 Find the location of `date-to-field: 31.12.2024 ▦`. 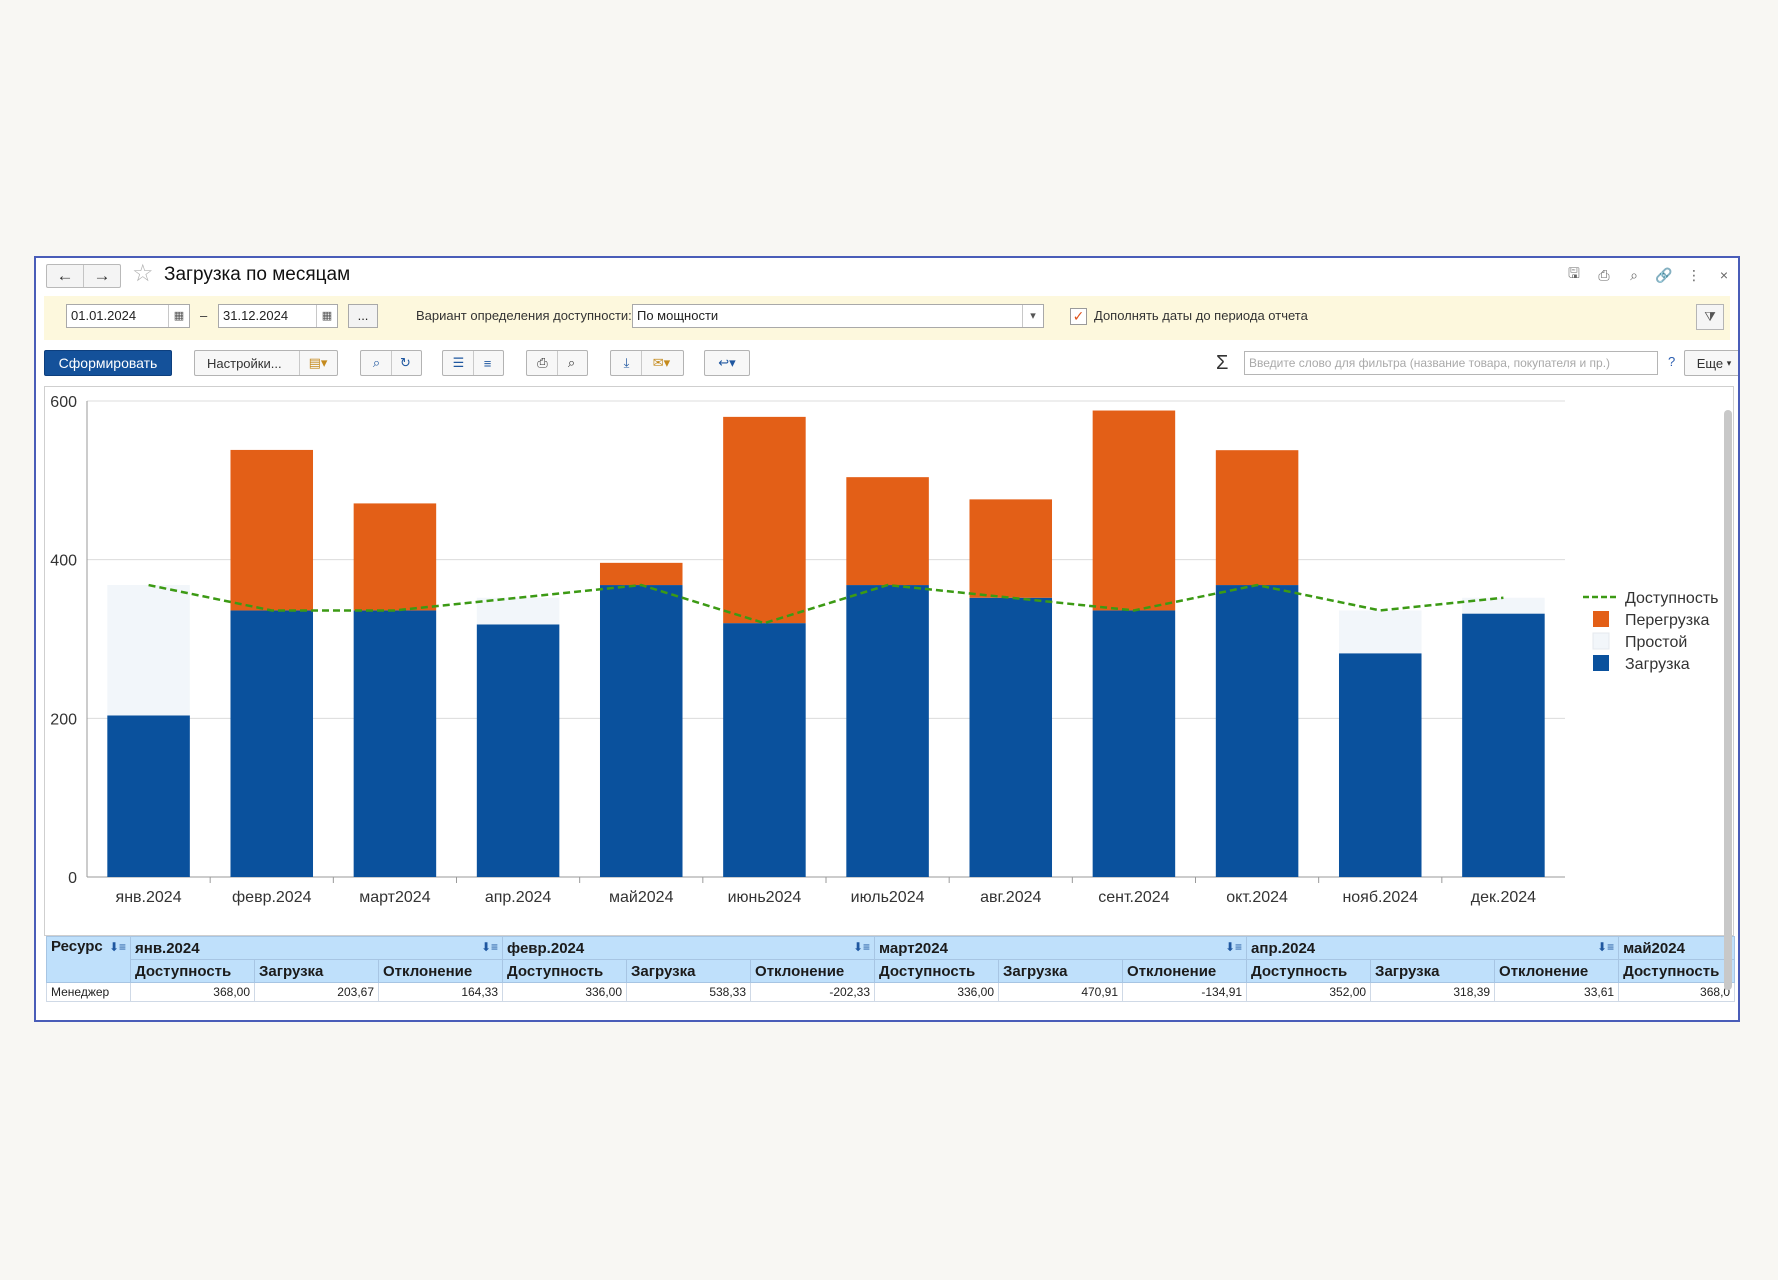

date-to-field: 31.12.2024 ▦ is located at coordinates (278, 316).